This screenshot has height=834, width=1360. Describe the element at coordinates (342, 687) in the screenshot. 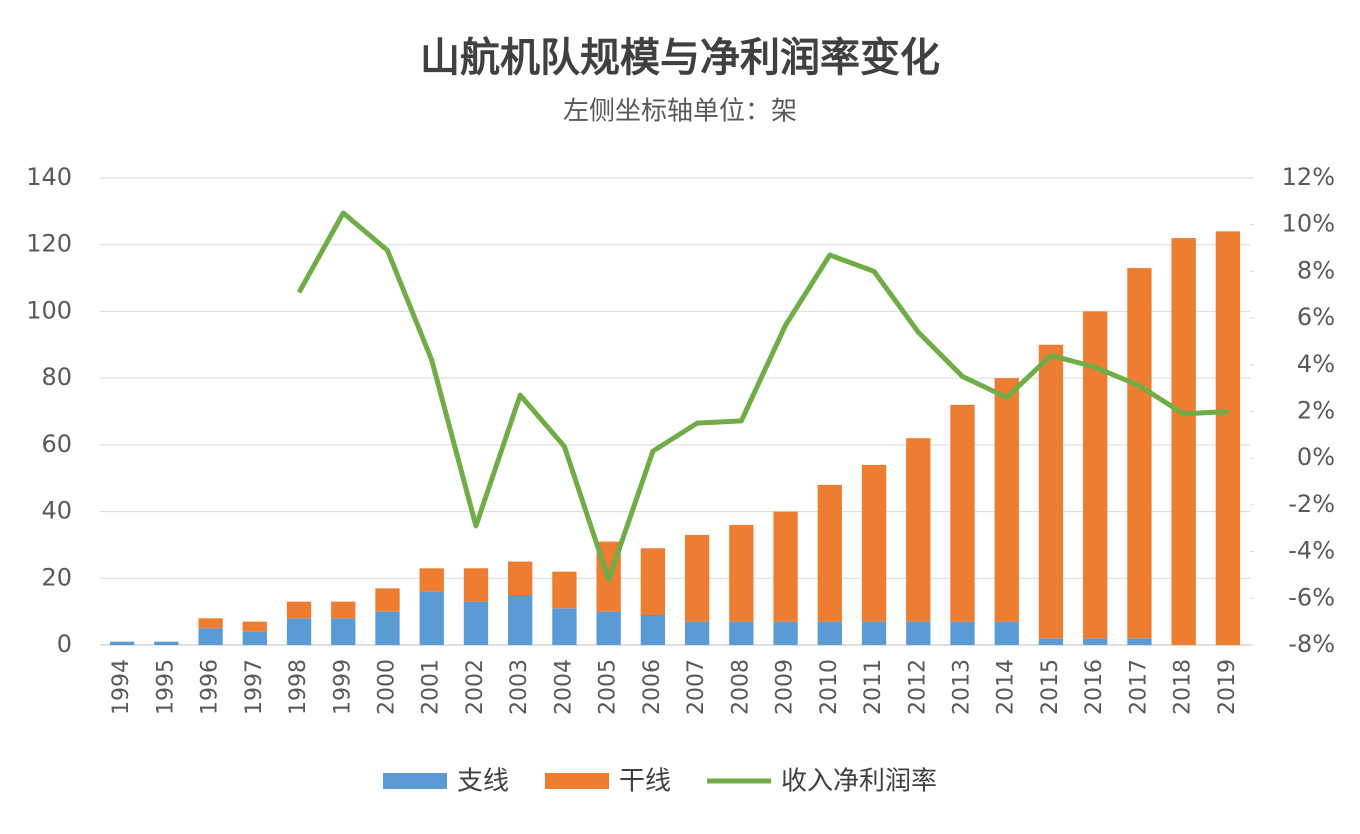

I see `x-tick-label: 1999` at that location.